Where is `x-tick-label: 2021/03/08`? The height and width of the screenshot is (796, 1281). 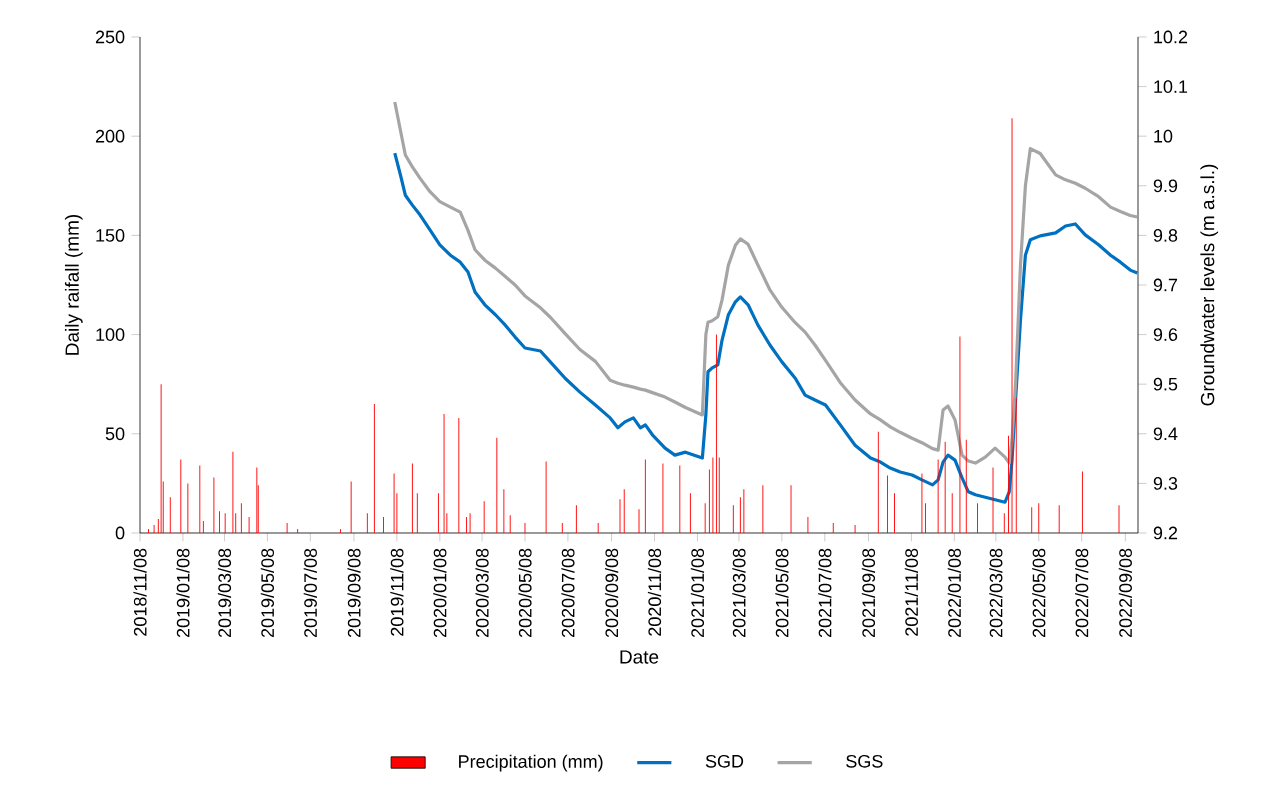
x-tick-label: 2021/03/08 is located at coordinates (739, 593).